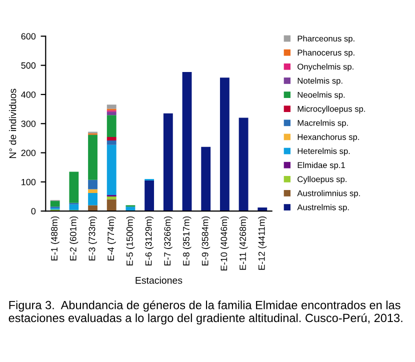  I want to click on y-tick-label: 300, so click(28, 123).